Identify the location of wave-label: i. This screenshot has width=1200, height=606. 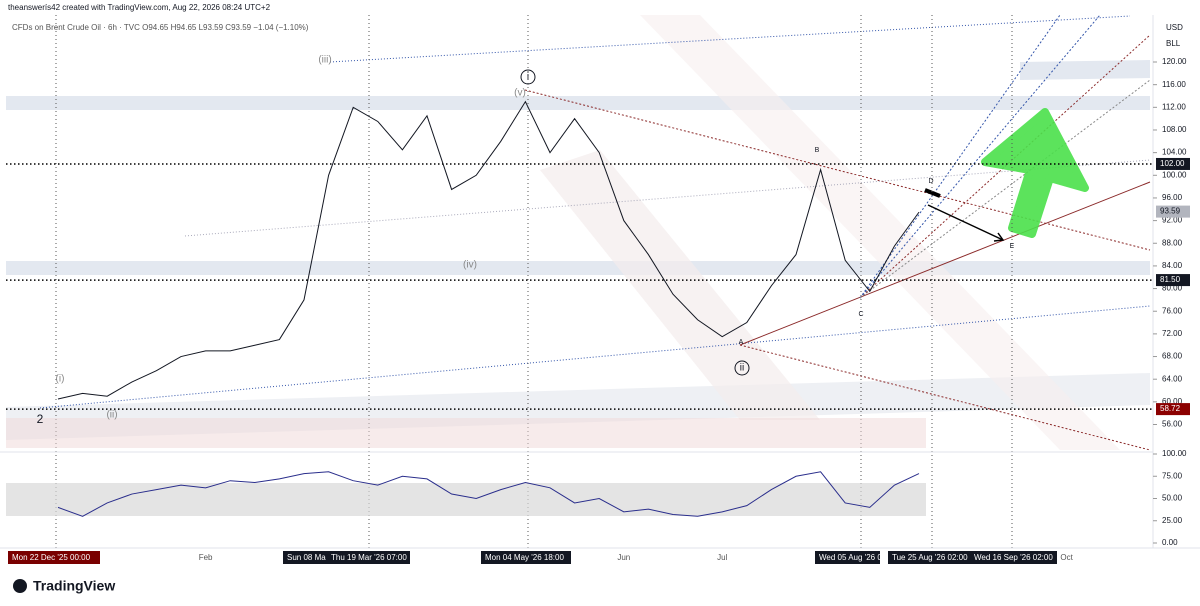
(528, 77).